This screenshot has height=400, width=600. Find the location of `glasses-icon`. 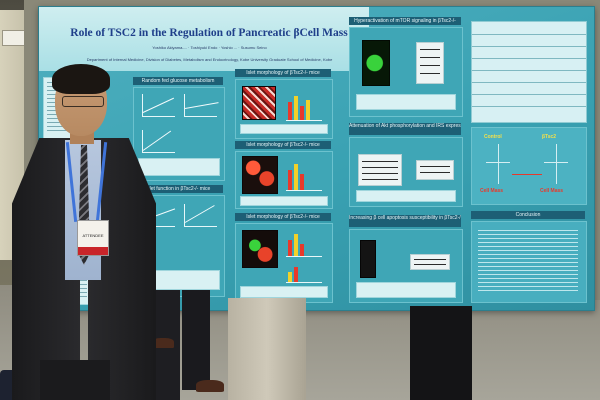

glasses-icon is located at coordinates (83, 101).